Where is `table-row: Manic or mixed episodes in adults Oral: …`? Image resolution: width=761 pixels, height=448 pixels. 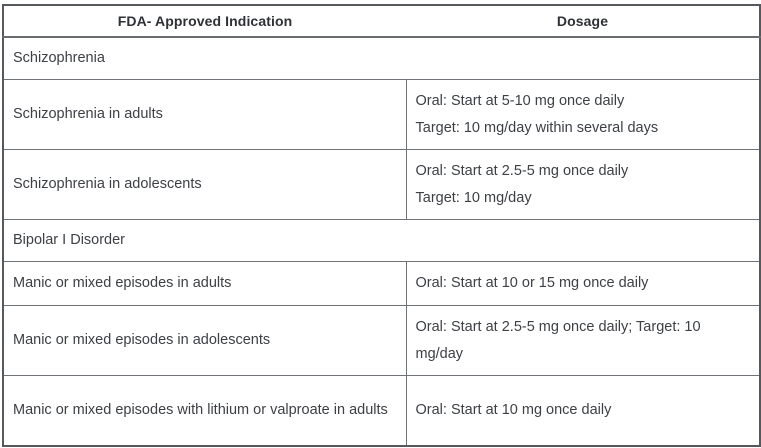 table-row: Manic or mixed episodes in adults Oral: … is located at coordinates (381, 283).